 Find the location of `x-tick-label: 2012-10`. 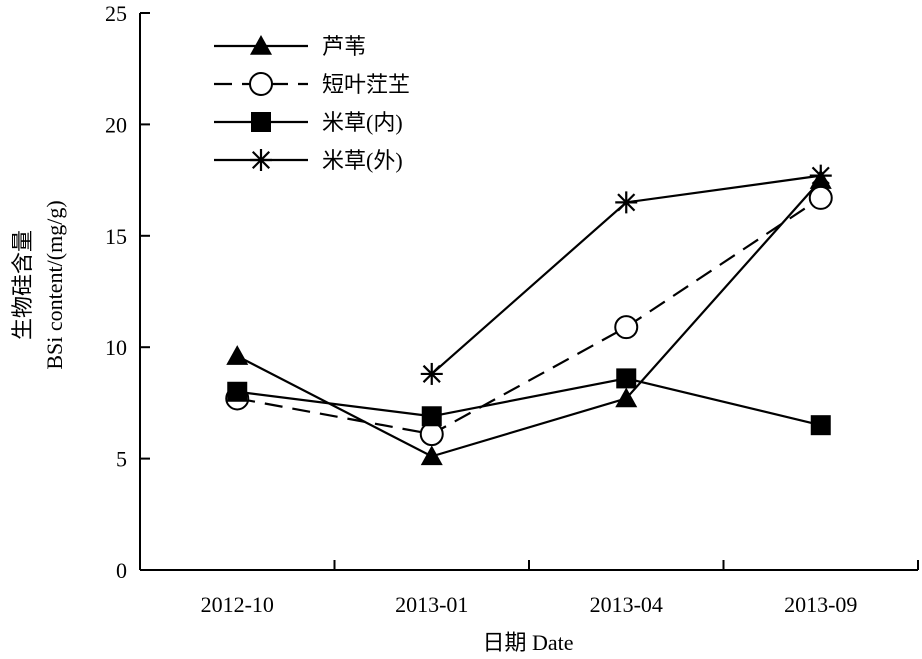

x-tick-label: 2012-10 is located at coordinates (237, 604).